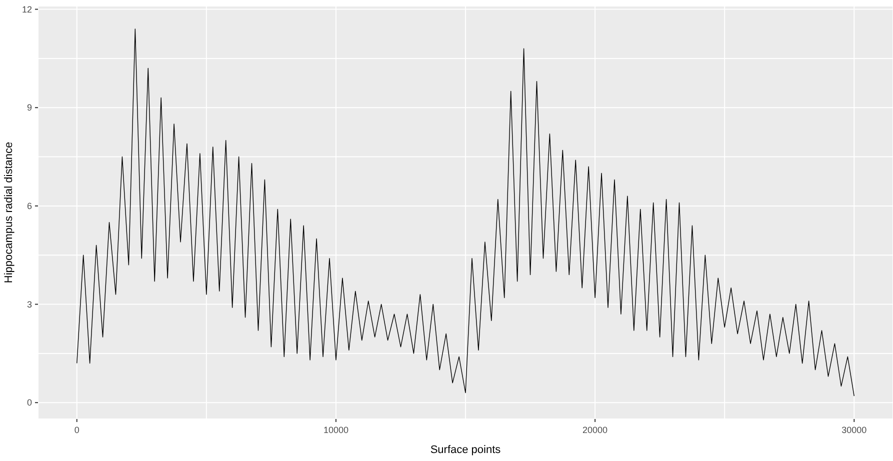  What do you see at coordinates (466, 450) in the screenshot?
I see `x-axis-title: Surface points` at bounding box center [466, 450].